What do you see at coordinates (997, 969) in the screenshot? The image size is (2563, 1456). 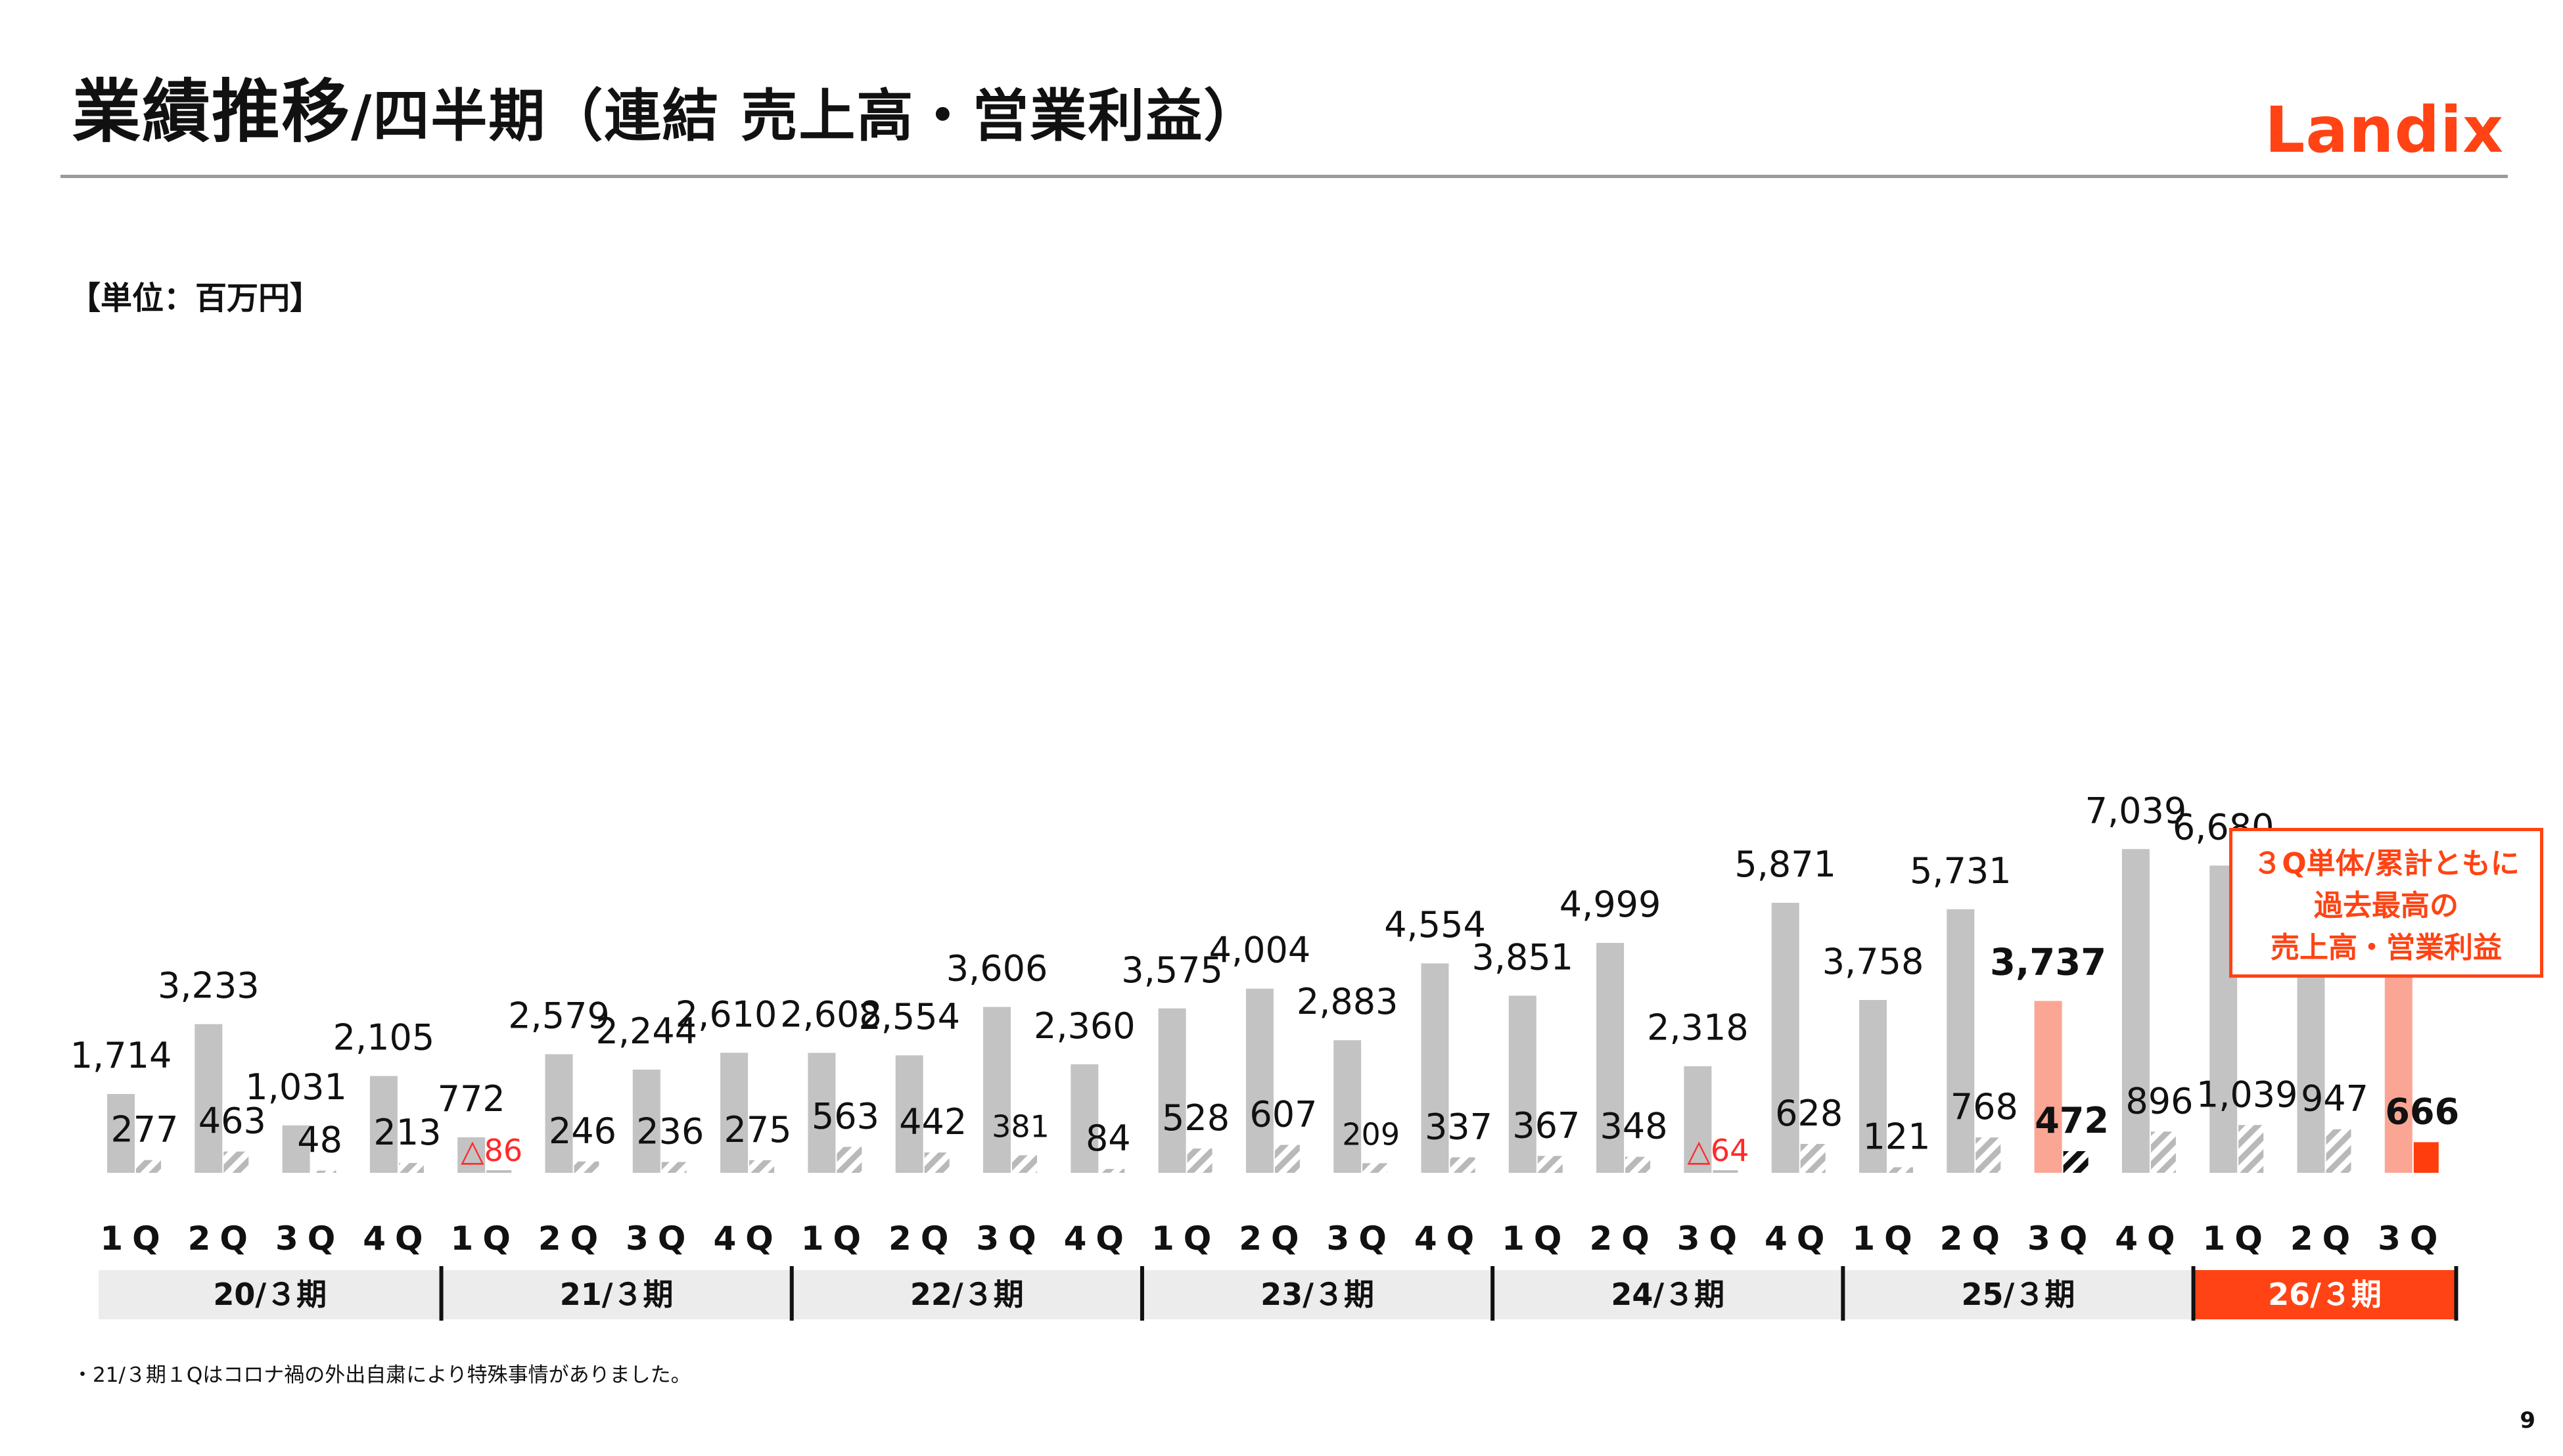 I see `revenue-label: 3,606` at bounding box center [997, 969].